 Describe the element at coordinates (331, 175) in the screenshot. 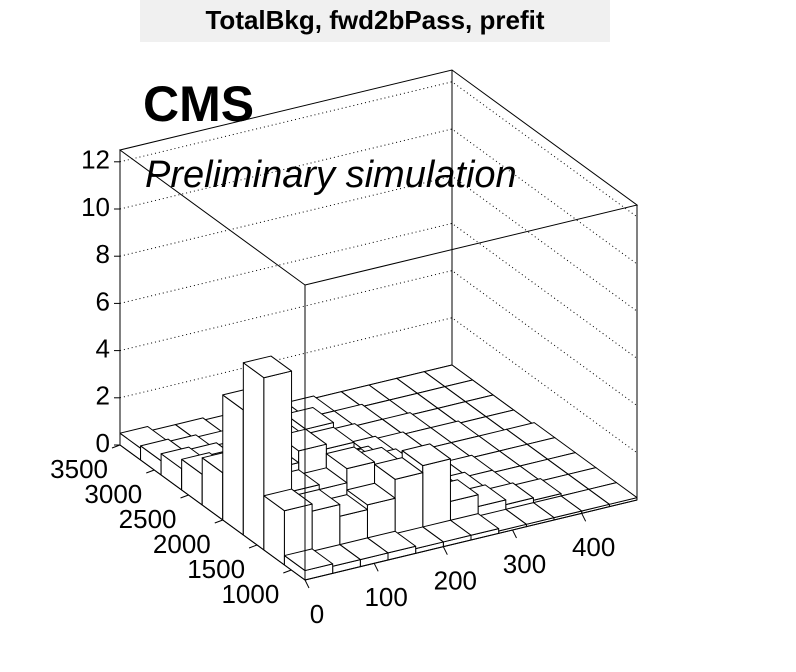

I see `preliminary-label: Preliminary simulation` at that location.